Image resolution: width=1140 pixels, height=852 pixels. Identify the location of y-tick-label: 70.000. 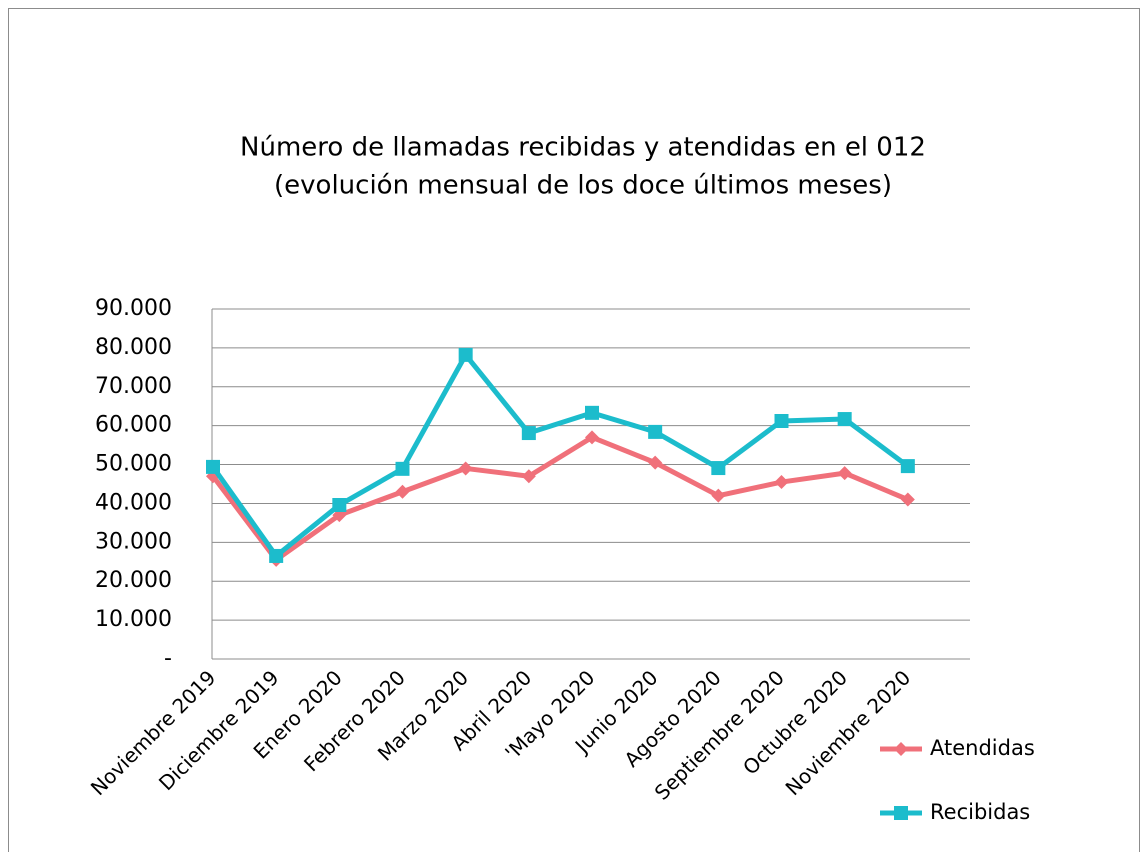
(133, 386).